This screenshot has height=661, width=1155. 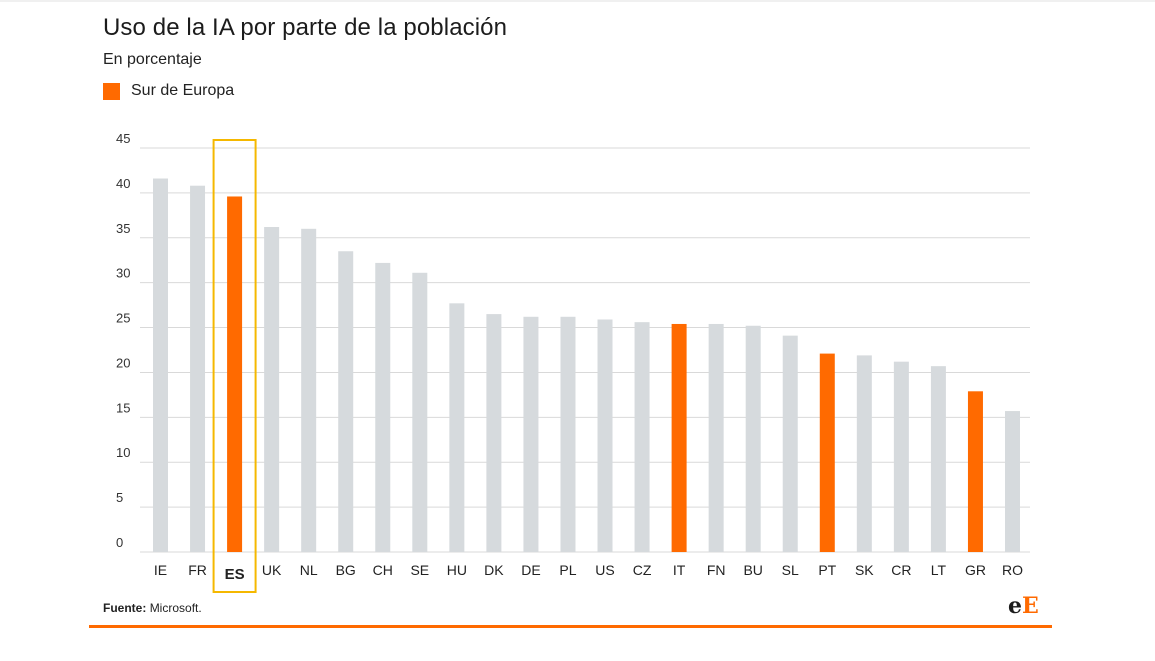 I want to click on bar-de, so click(x=531, y=434).